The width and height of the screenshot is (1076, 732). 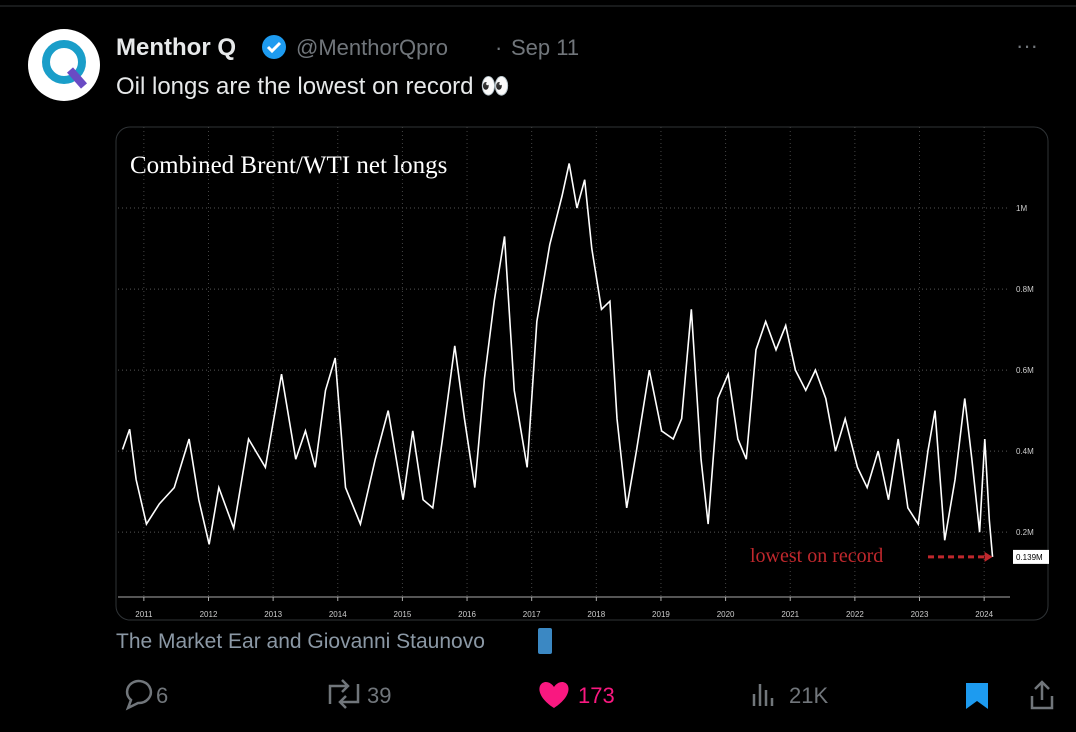 What do you see at coordinates (808, 695) in the screenshot?
I see `views-count: 21K` at bounding box center [808, 695].